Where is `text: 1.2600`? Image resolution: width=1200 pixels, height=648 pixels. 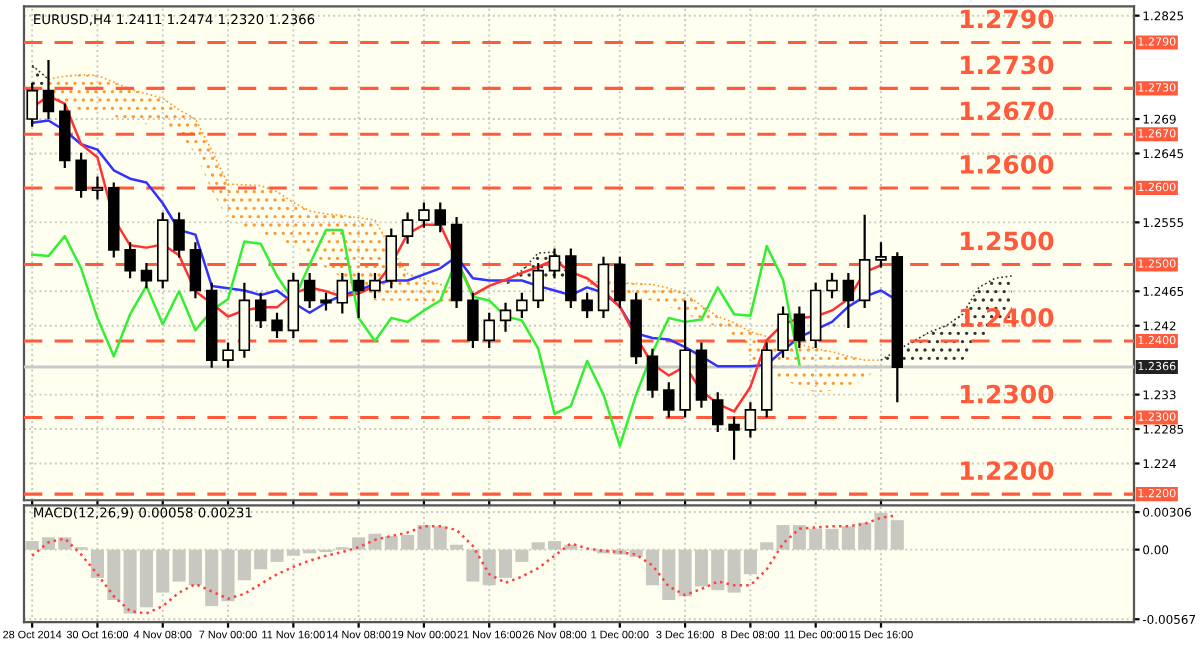 text: 1.2600 is located at coordinates (1007, 164).